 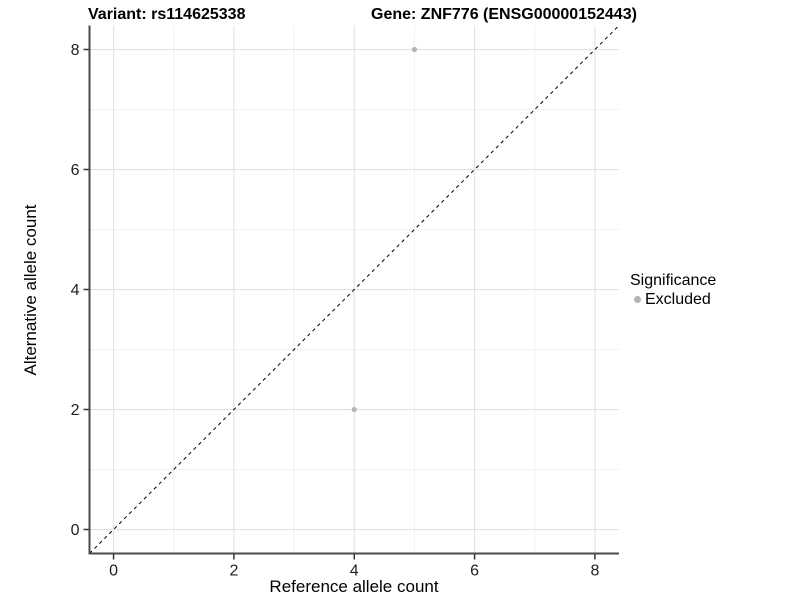 What do you see at coordinates (75, 530) in the screenshot?
I see `y-tick-label: 0` at bounding box center [75, 530].